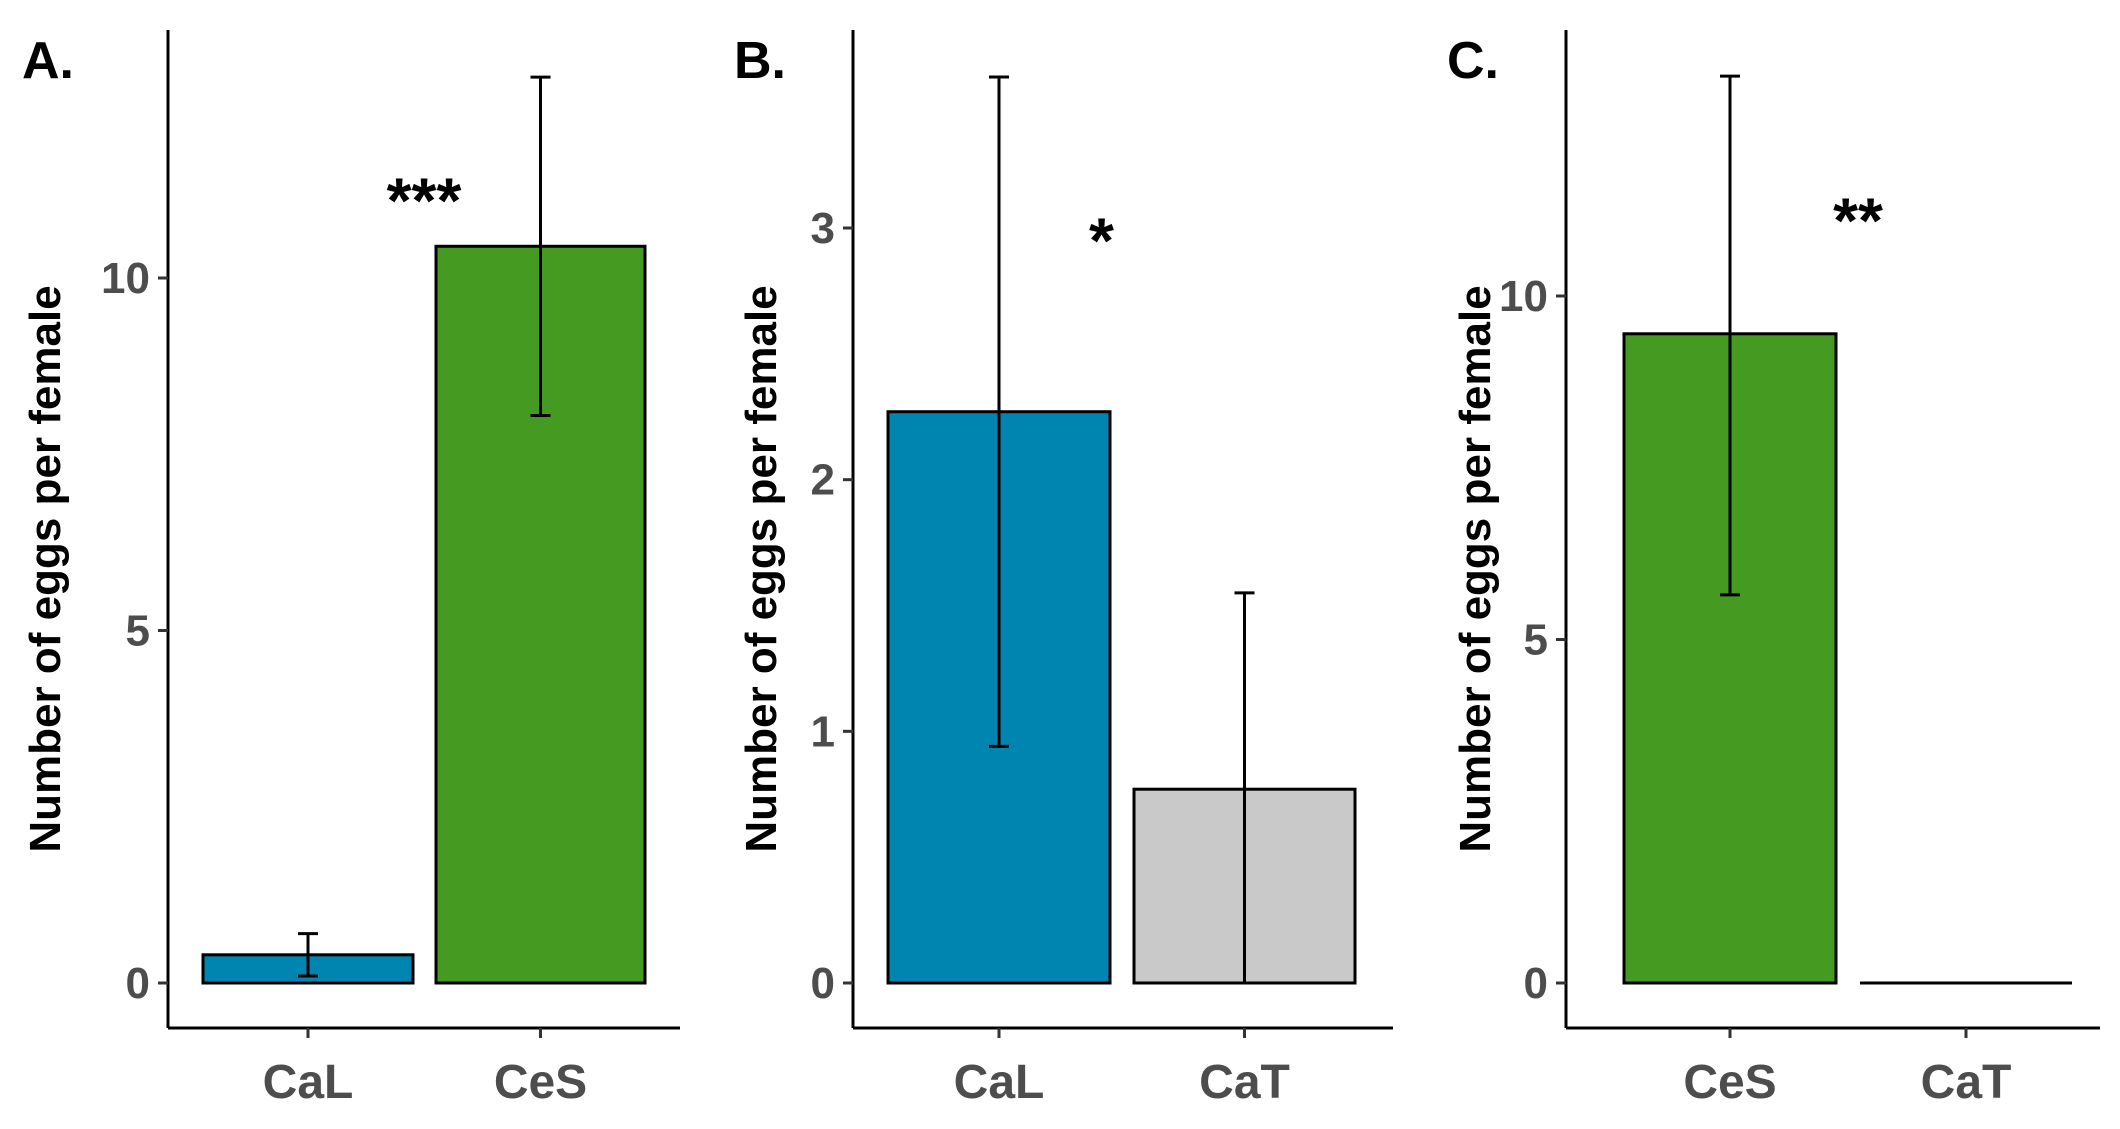 Image resolution: width=2120 pixels, height=1129 pixels. Describe the element at coordinates (1101, 241) in the screenshot. I see `significance-marker: *` at that location.